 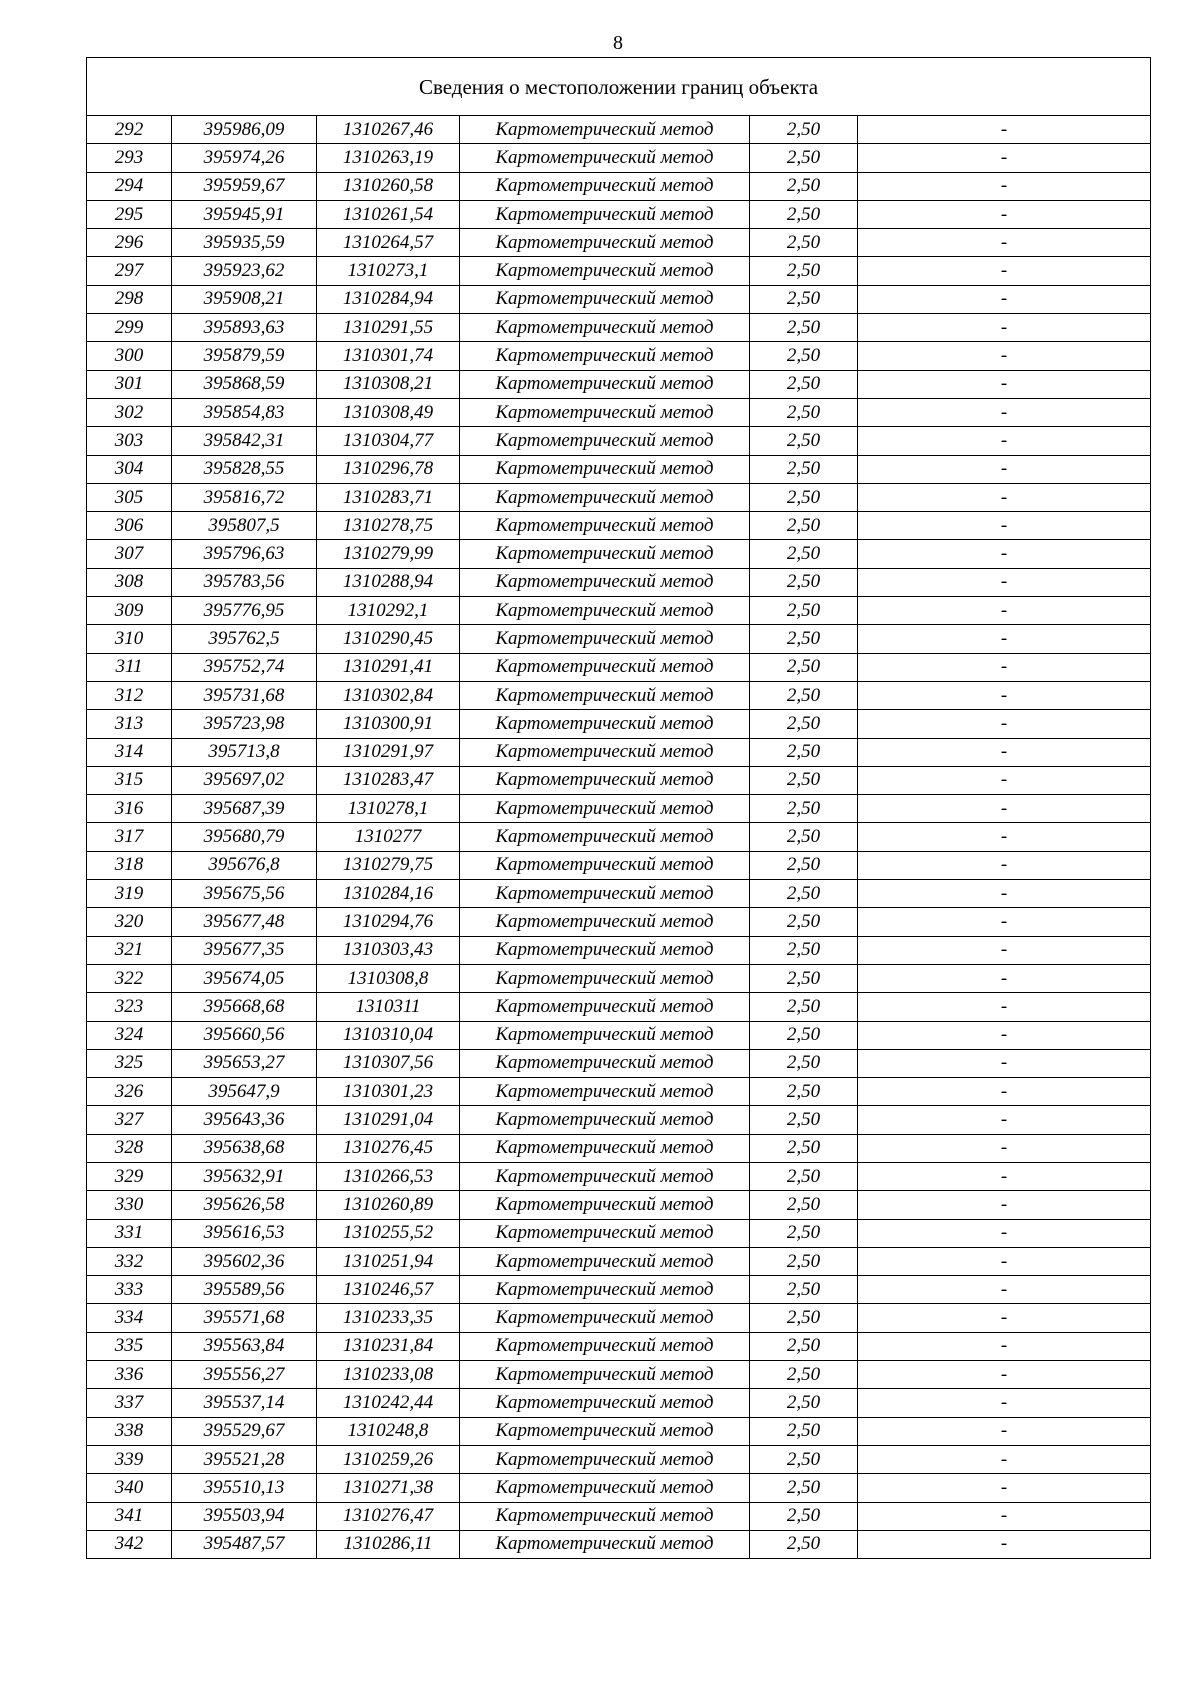 What do you see at coordinates (388, 384) in the screenshot?
I see `y-coordinate-cell: 1310308,21` at bounding box center [388, 384].